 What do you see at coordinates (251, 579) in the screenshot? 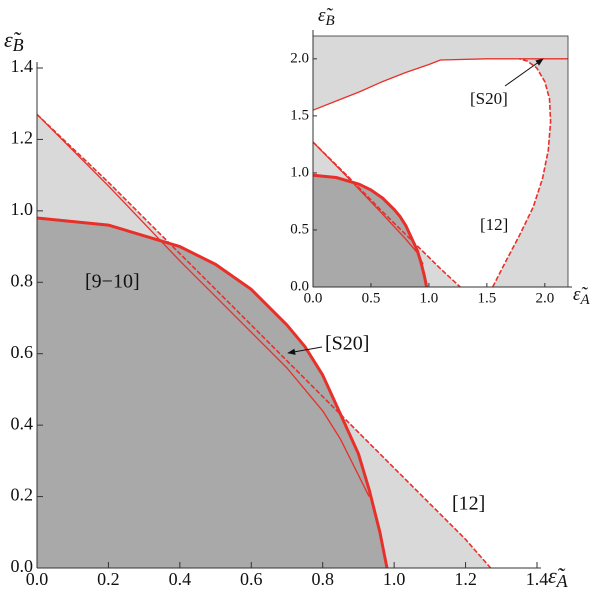
I see `x-tick-label: 0.6` at bounding box center [251, 579].